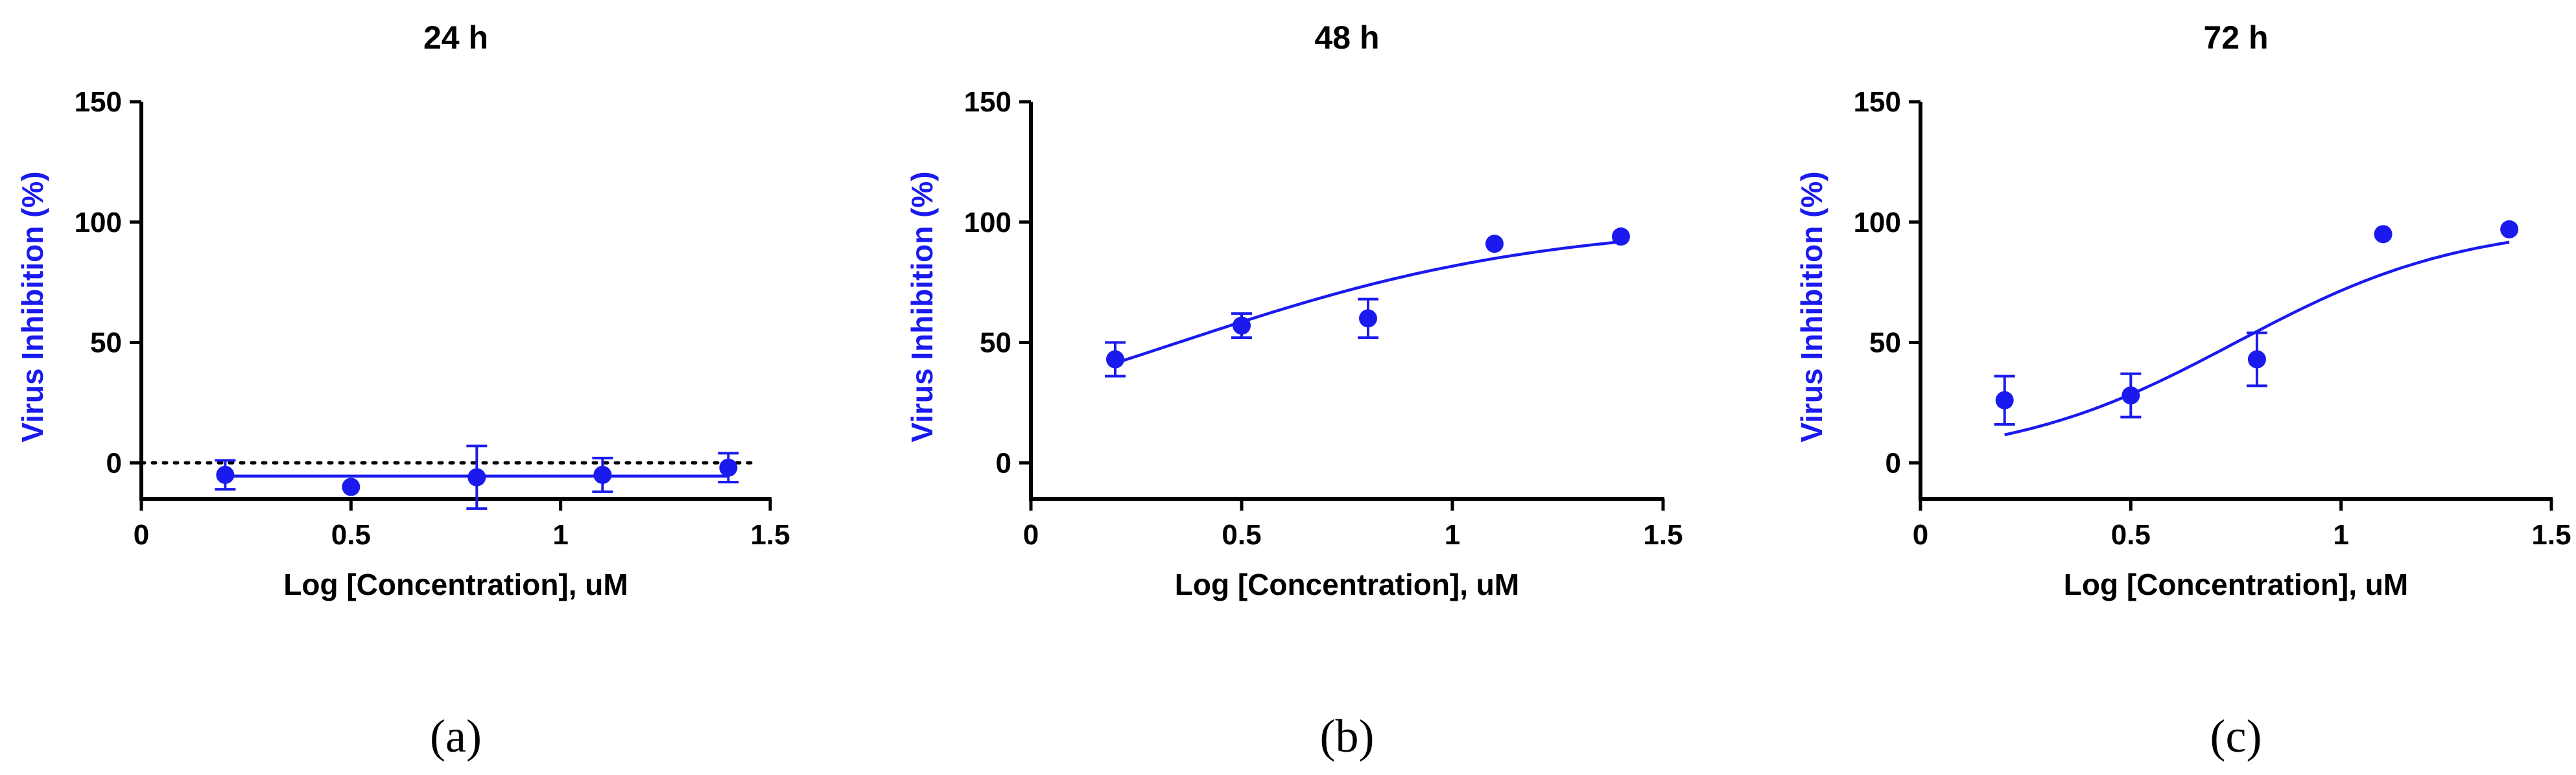 The height and width of the screenshot is (775, 2576). Describe the element at coordinates (456, 736) in the screenshot. I see `panel-caption: (a)` at that location.